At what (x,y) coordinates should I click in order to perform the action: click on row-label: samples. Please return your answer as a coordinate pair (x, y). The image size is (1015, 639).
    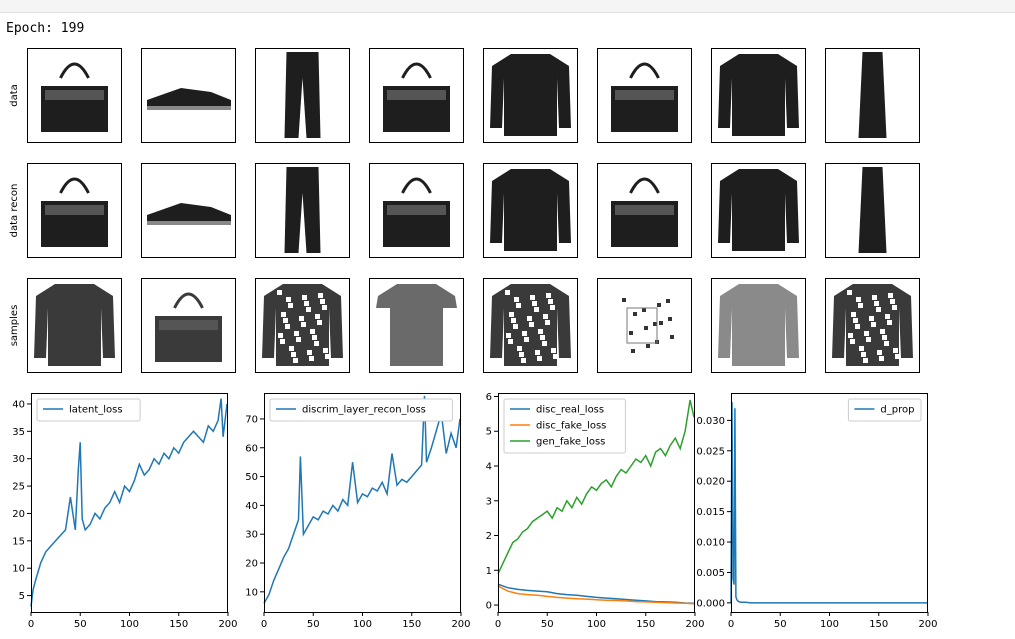
    Looking at the image, I should click on (14, 326).